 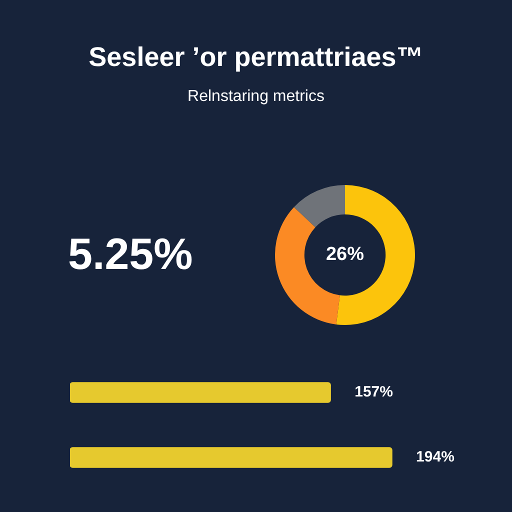 What do you see at coordinates (373, 392) in the screenshot?
I see `data-label: 157%` at bounding box center [373, 392].